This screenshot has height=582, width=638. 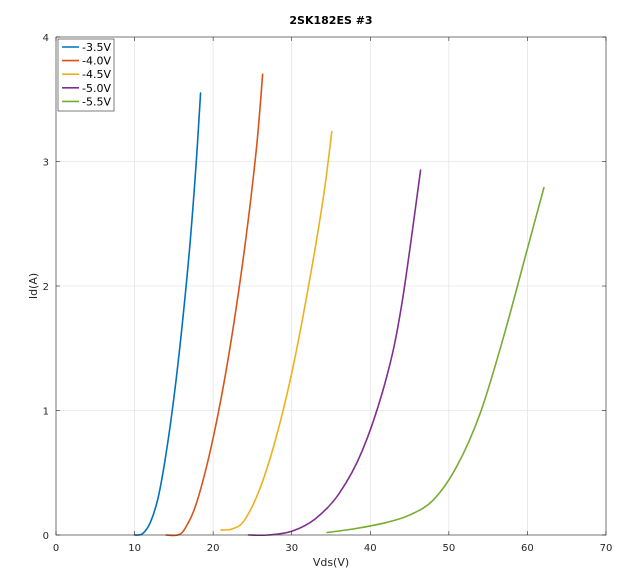 I want to click on legend-entry-3: -4.5V, so click(x=96, y=74).